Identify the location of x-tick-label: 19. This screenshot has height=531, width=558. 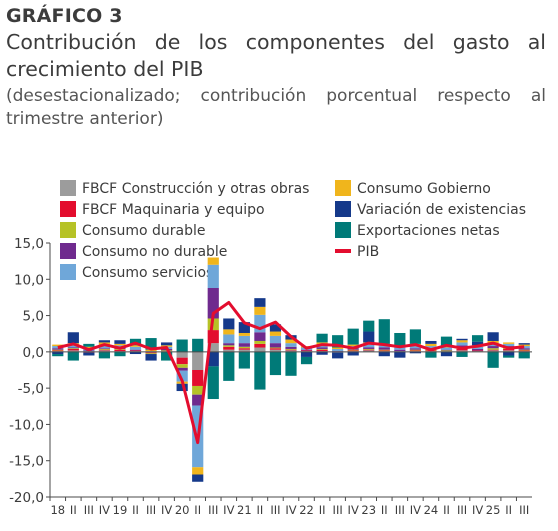
(120, 510).